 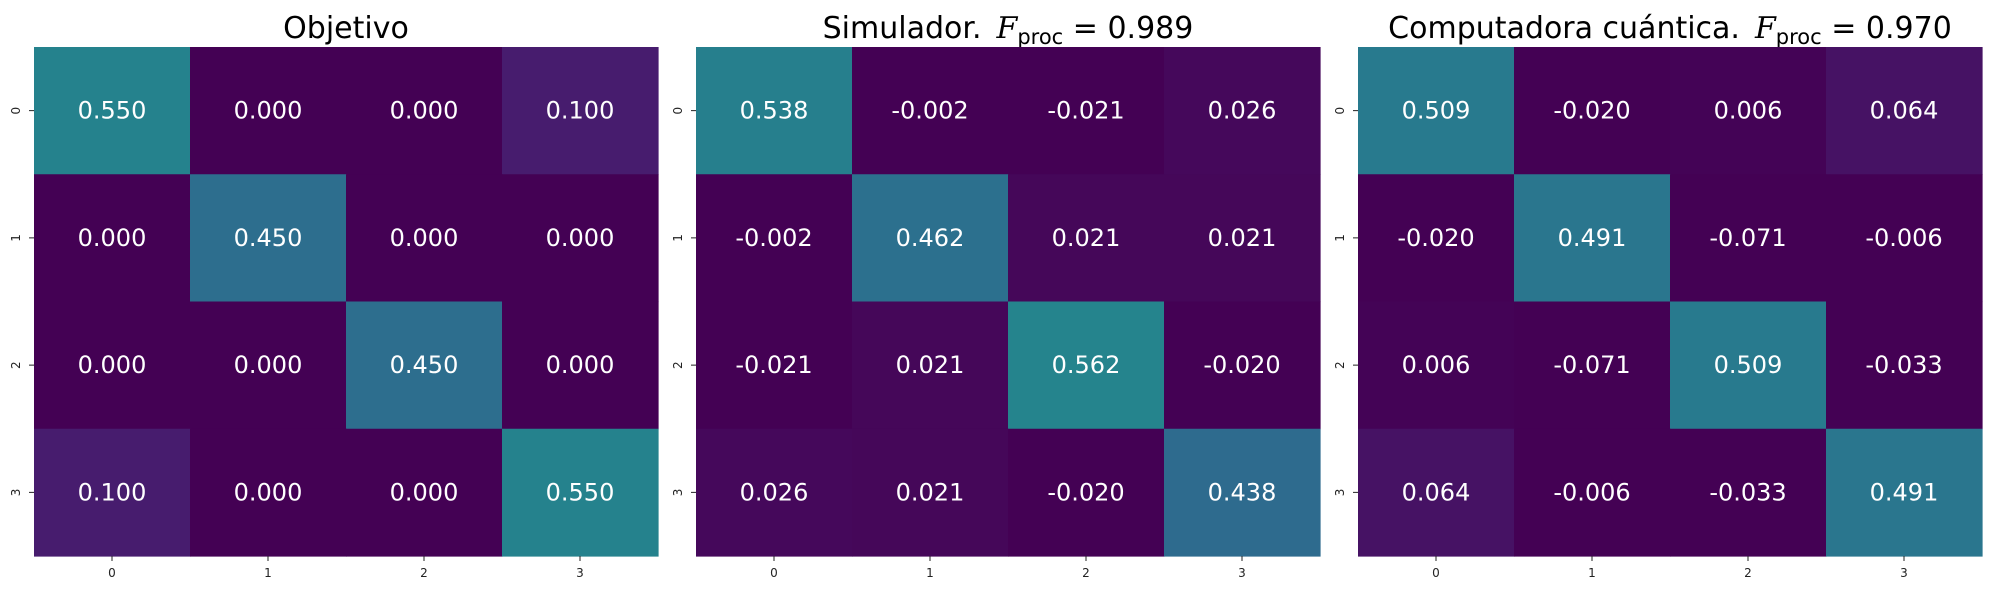 I want to click on cell-label-3-2: -0.033, so click(x=1747, y=492).